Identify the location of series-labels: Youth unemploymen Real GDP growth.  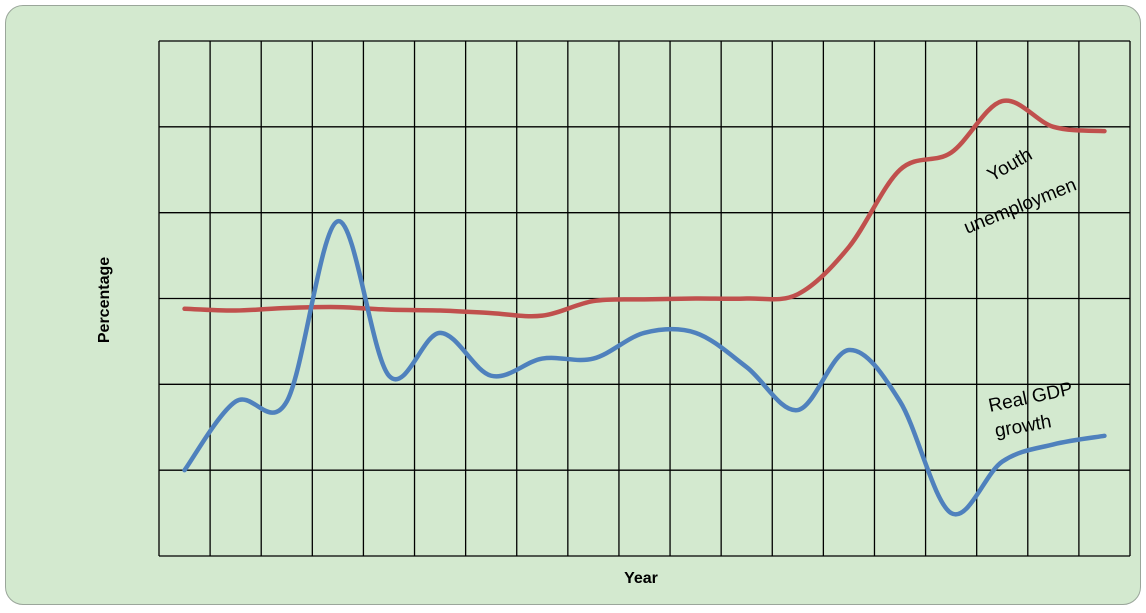
(1020, 293).